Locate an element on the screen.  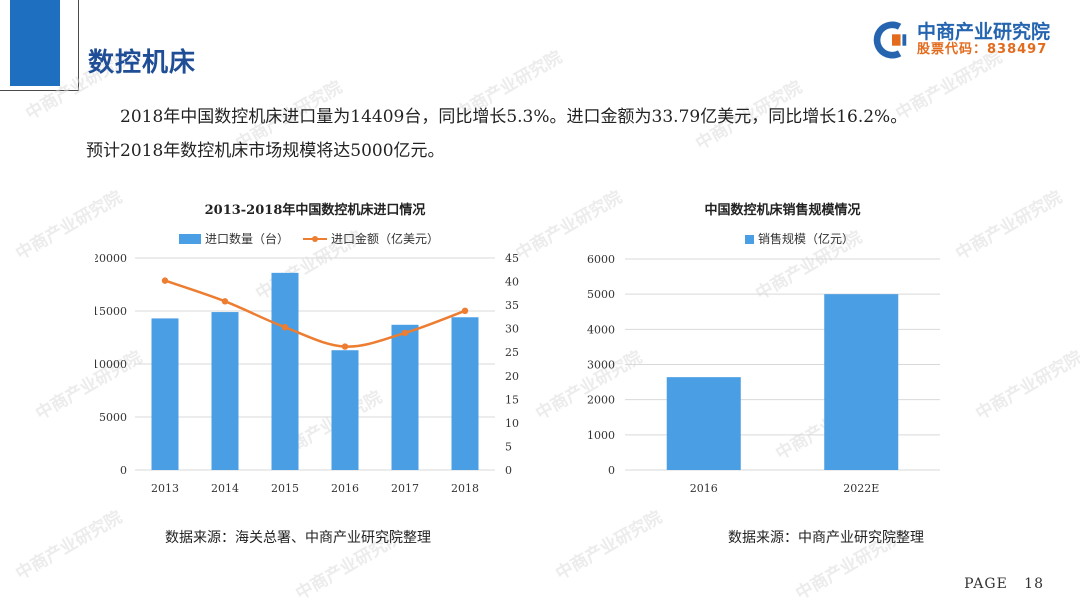
logo-company-name: 中商产业研究院 is located at coordinates (983, 31).